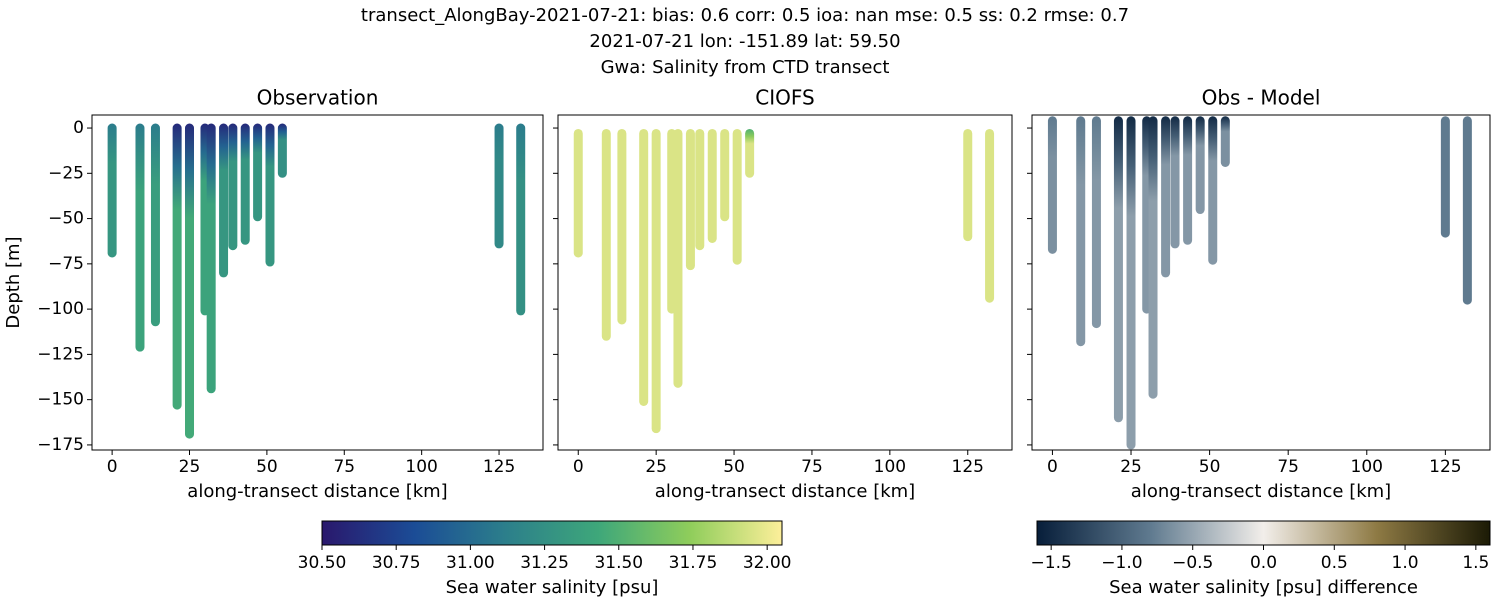 The image size is (1500, 600). I want to click on colorbar-tick-label: 31.00, so click(470, 563).